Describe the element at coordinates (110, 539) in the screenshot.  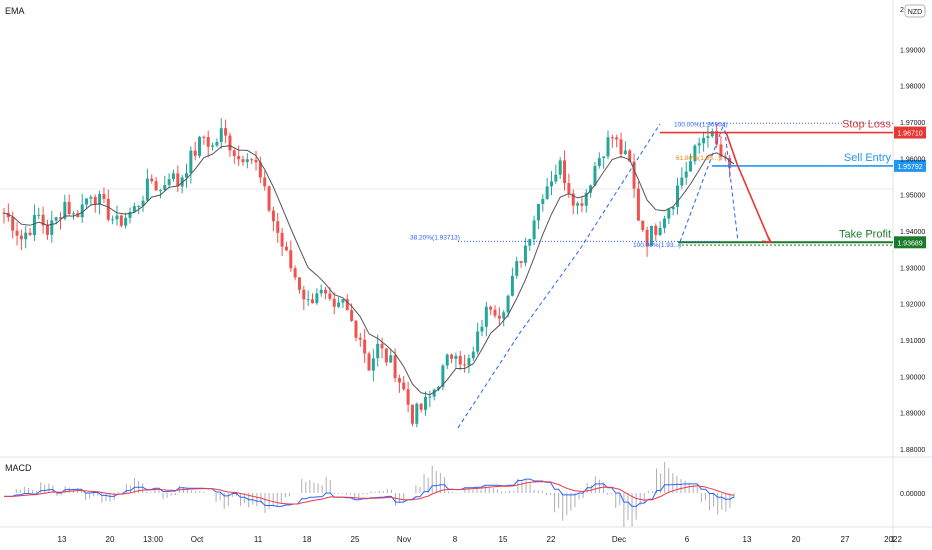
I see `time-tick-label: 20` at that location.